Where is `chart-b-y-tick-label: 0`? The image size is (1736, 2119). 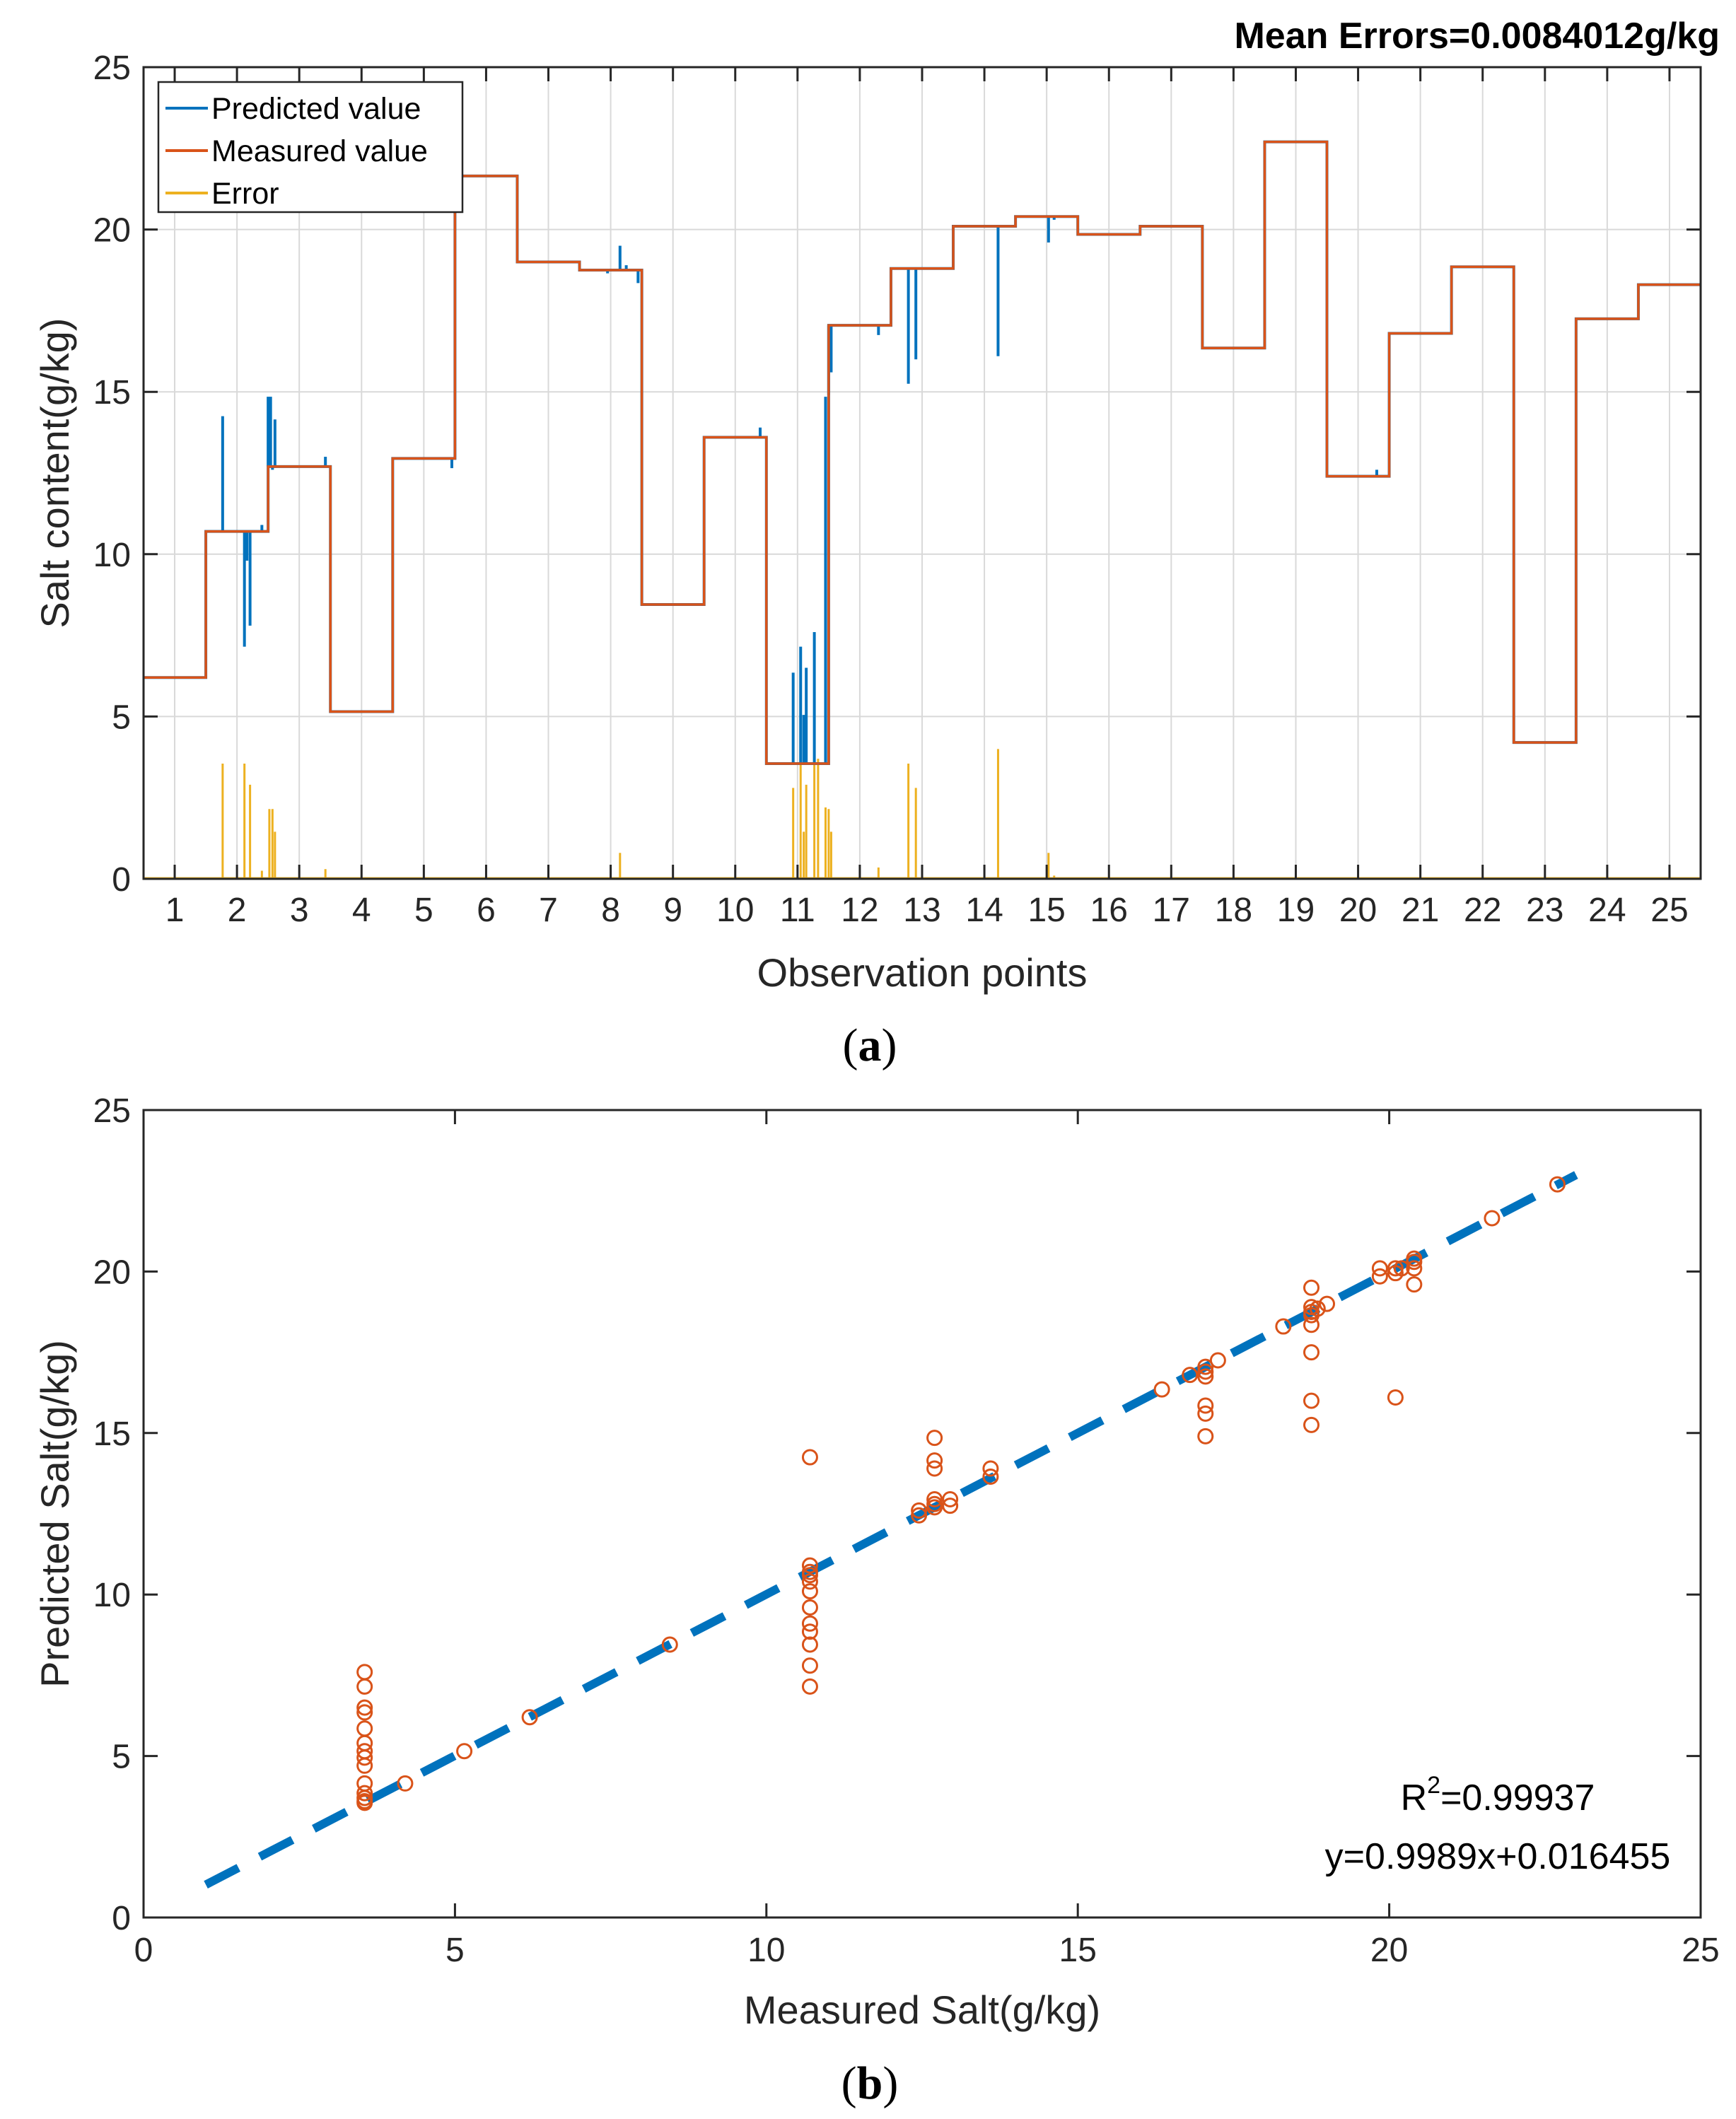 chart-b-y-tick-label: 0 is located at coordinates (121, 1919).